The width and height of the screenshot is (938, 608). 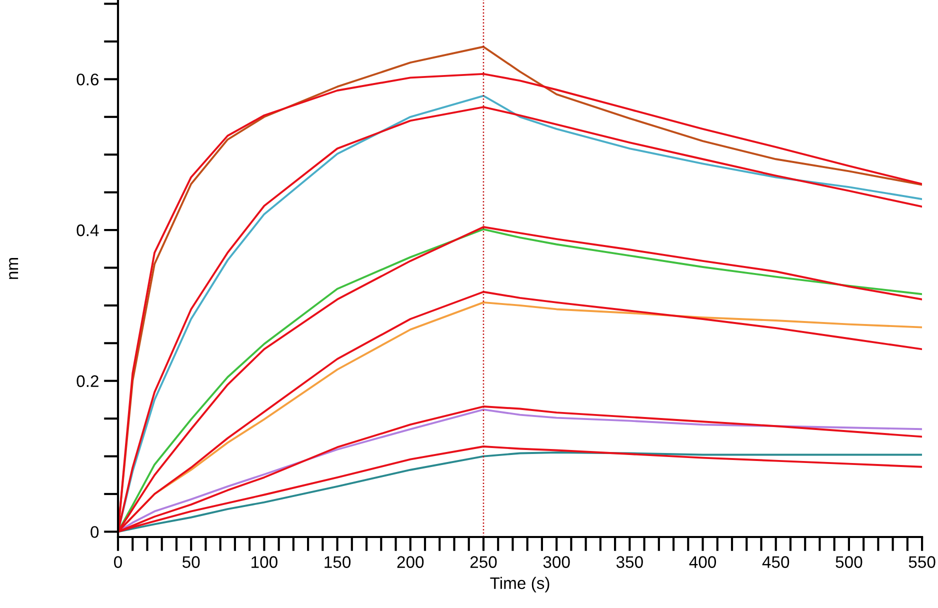 I want to click on x-tick-label: 500, so click(x=849, y=562).